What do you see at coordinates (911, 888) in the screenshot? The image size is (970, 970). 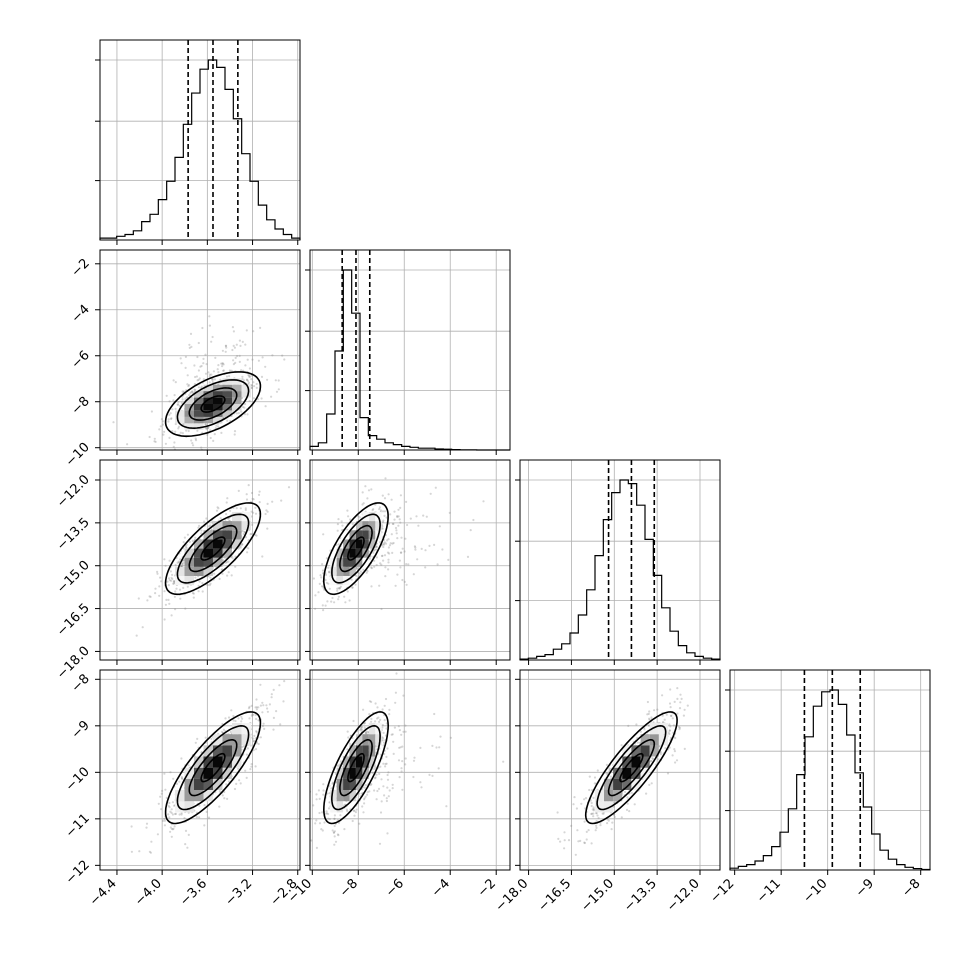 I see `x-tick-label-p3-4: −8` at bounding box center [911, 888].